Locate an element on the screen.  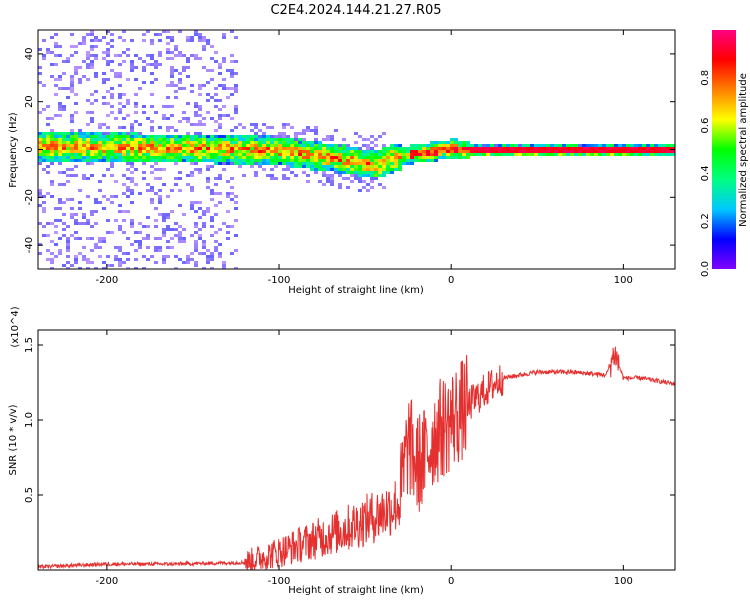
x-tick-label: -100 is located at coordinates (279, 581).